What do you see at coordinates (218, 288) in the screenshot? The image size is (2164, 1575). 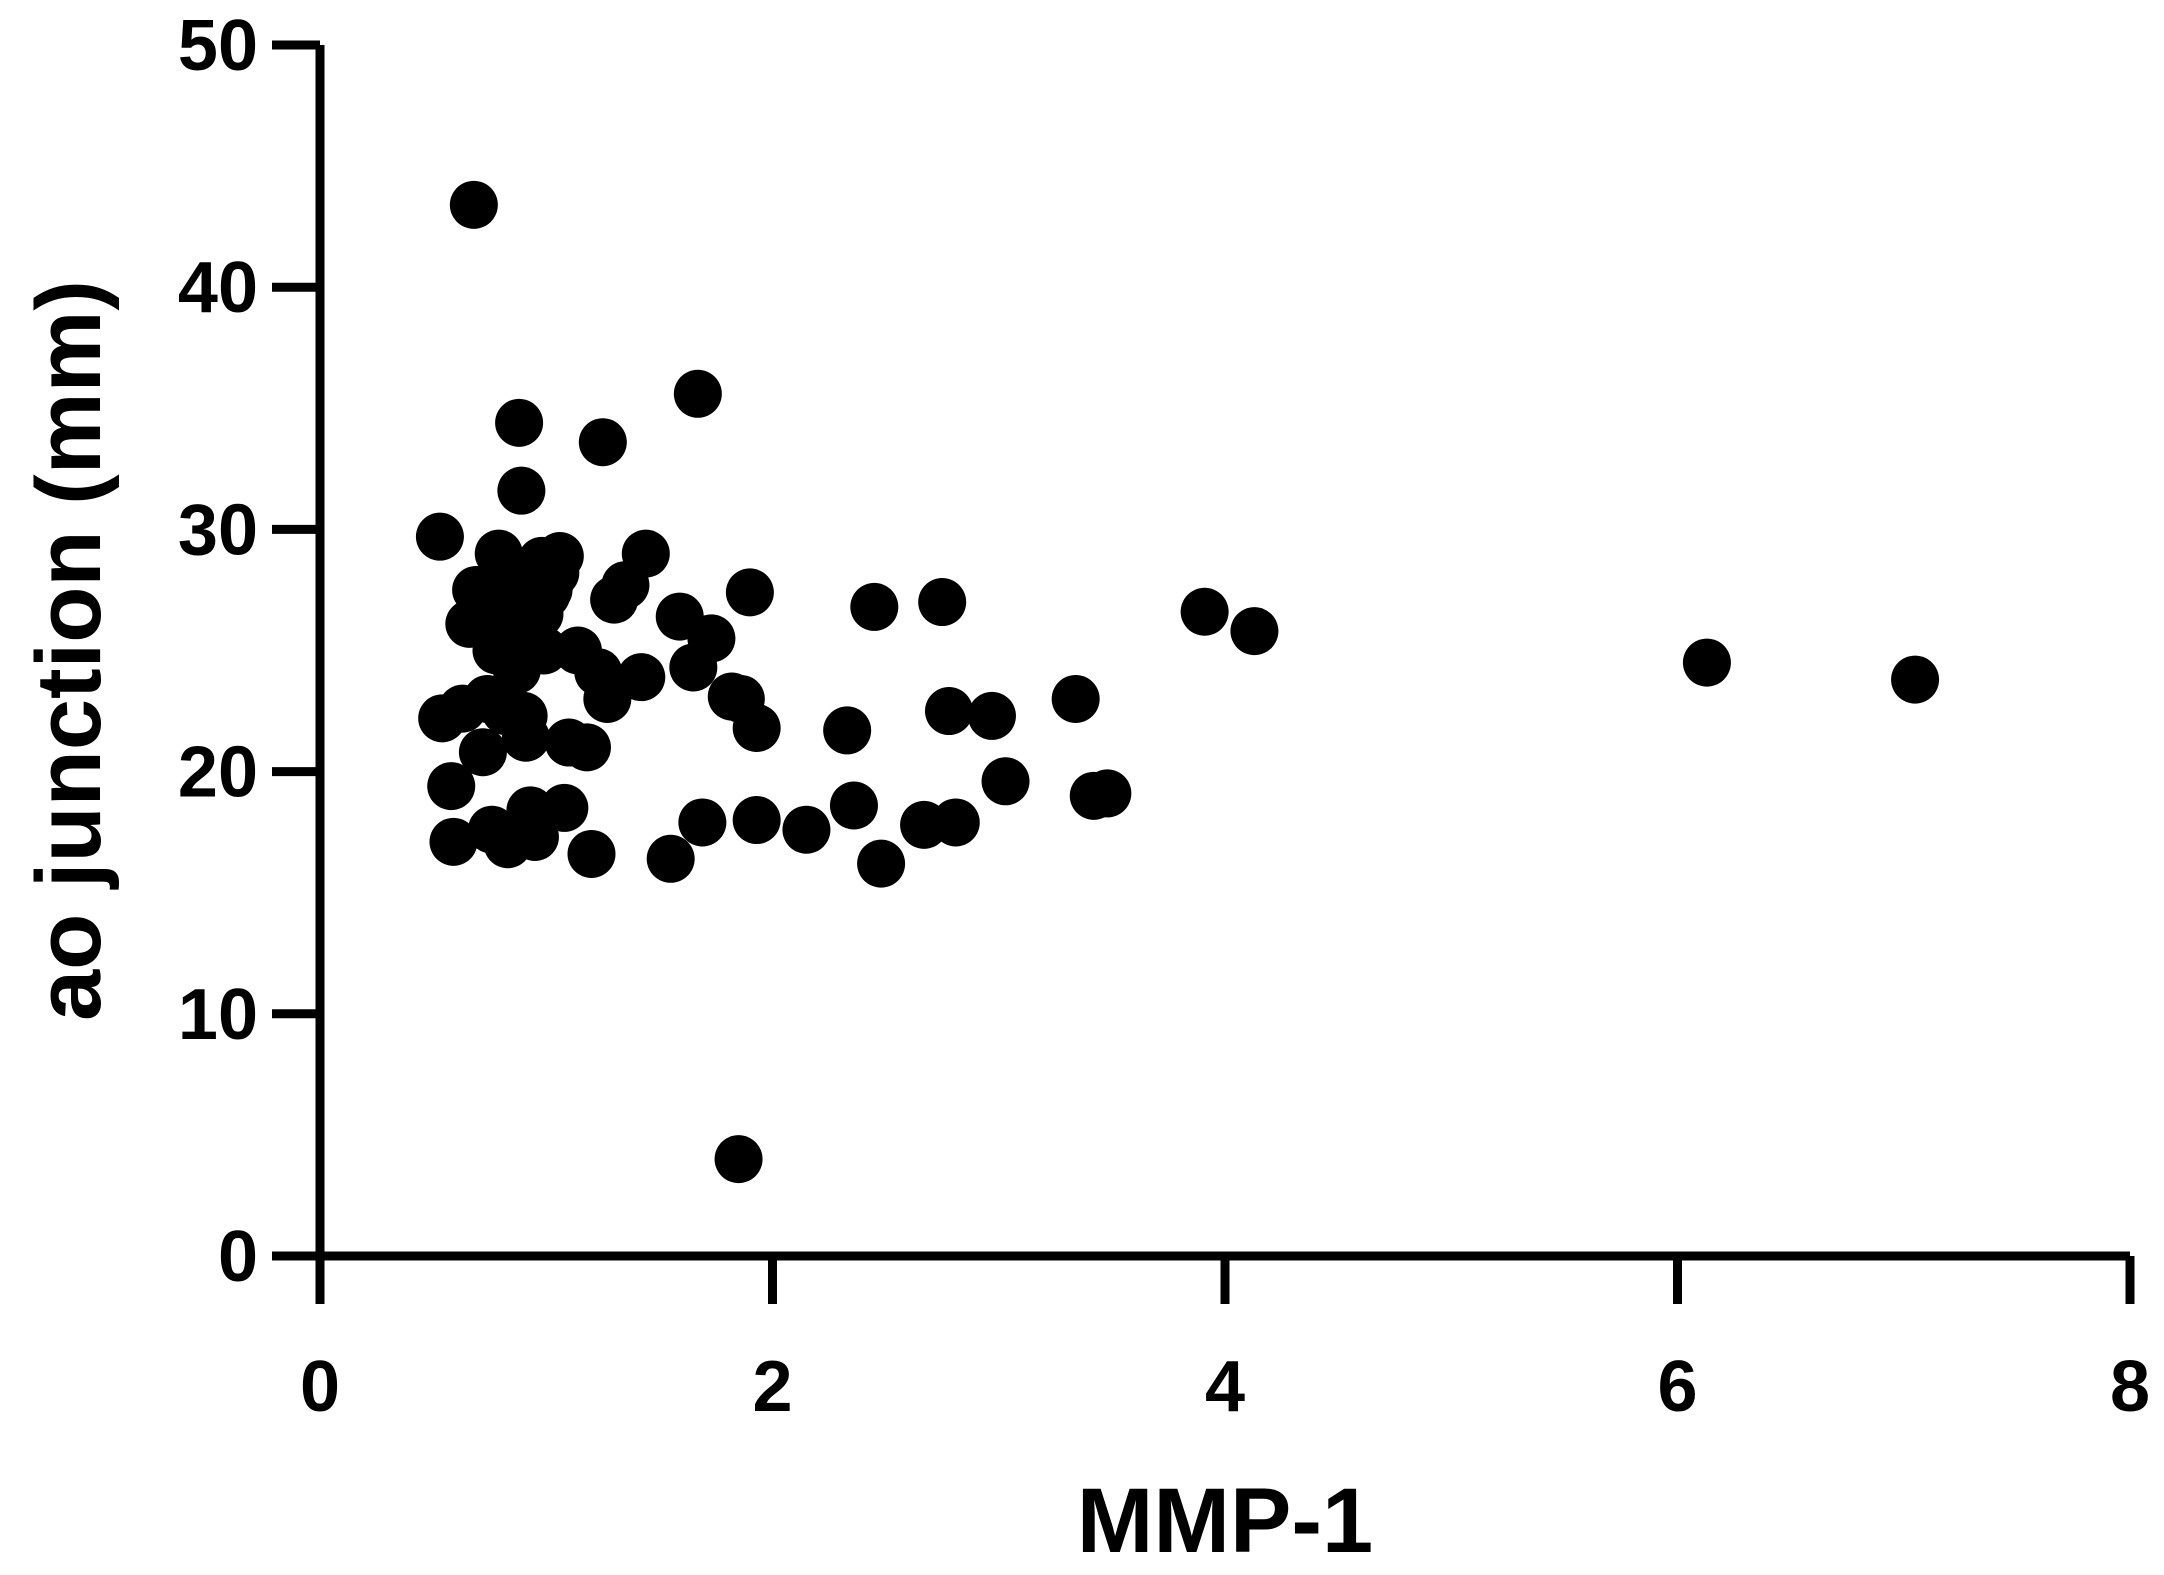 I see `y-tick-label: 40` at bounding box center [218, 288].